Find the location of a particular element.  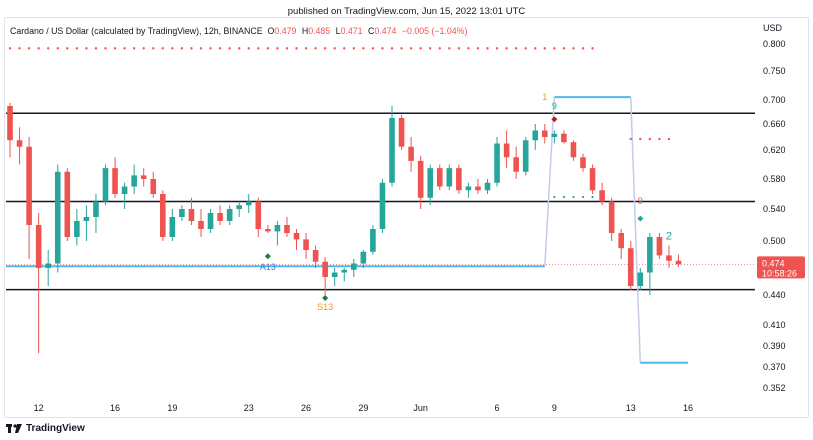

close-label: C is located at coordinates (371, 31).